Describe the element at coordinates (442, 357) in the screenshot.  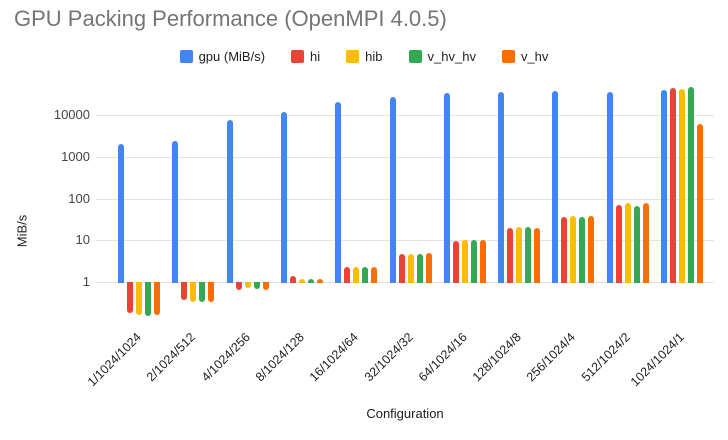
I see `x-tick-label-64-1024-16: 64/1024/16` at that location.